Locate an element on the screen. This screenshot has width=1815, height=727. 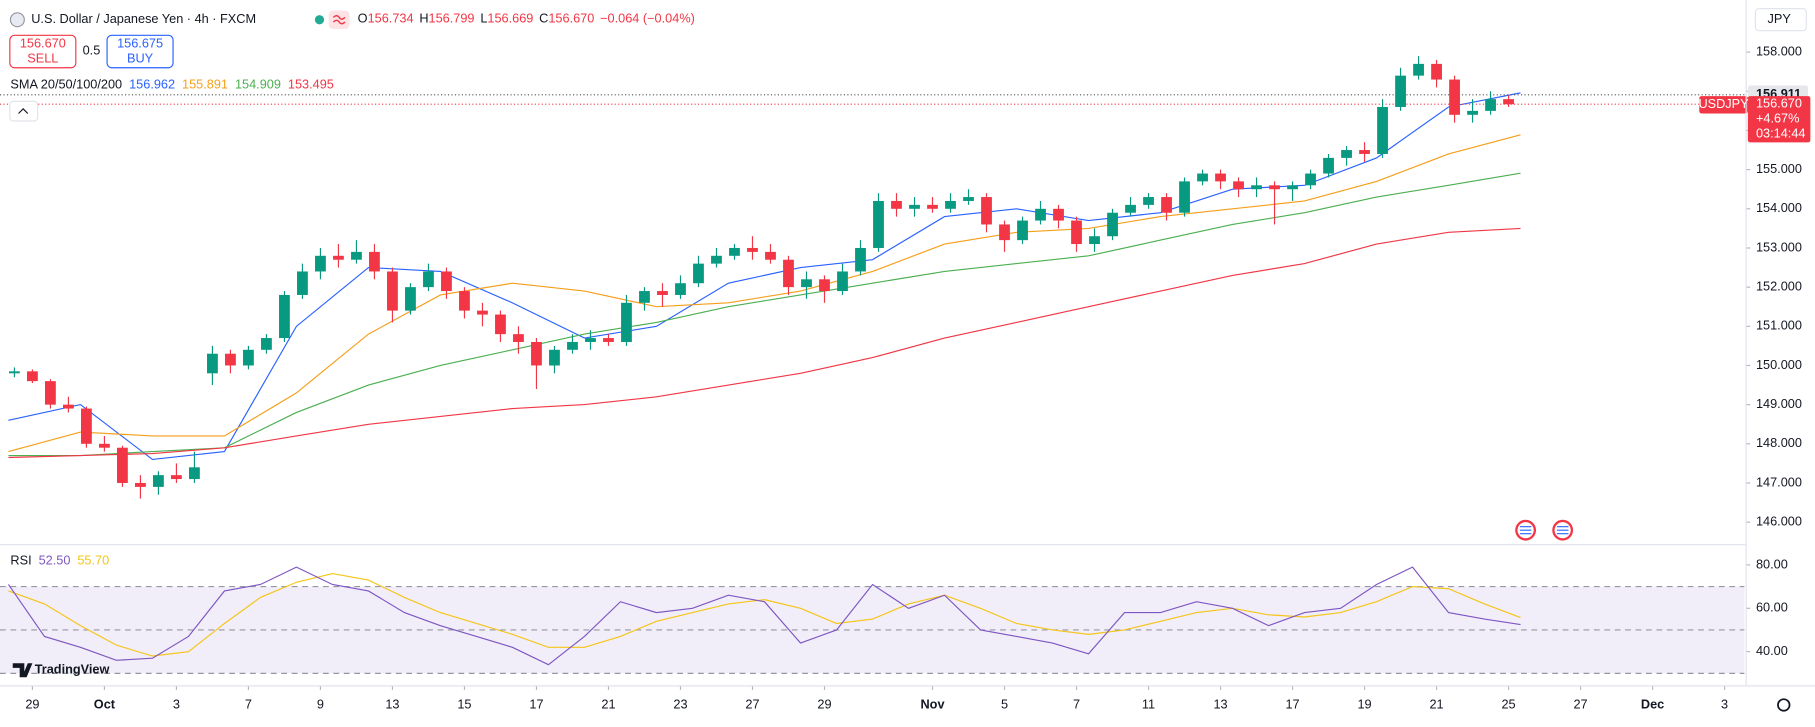
ohlc-value: 156.799 is located at coordinates (452, 18).